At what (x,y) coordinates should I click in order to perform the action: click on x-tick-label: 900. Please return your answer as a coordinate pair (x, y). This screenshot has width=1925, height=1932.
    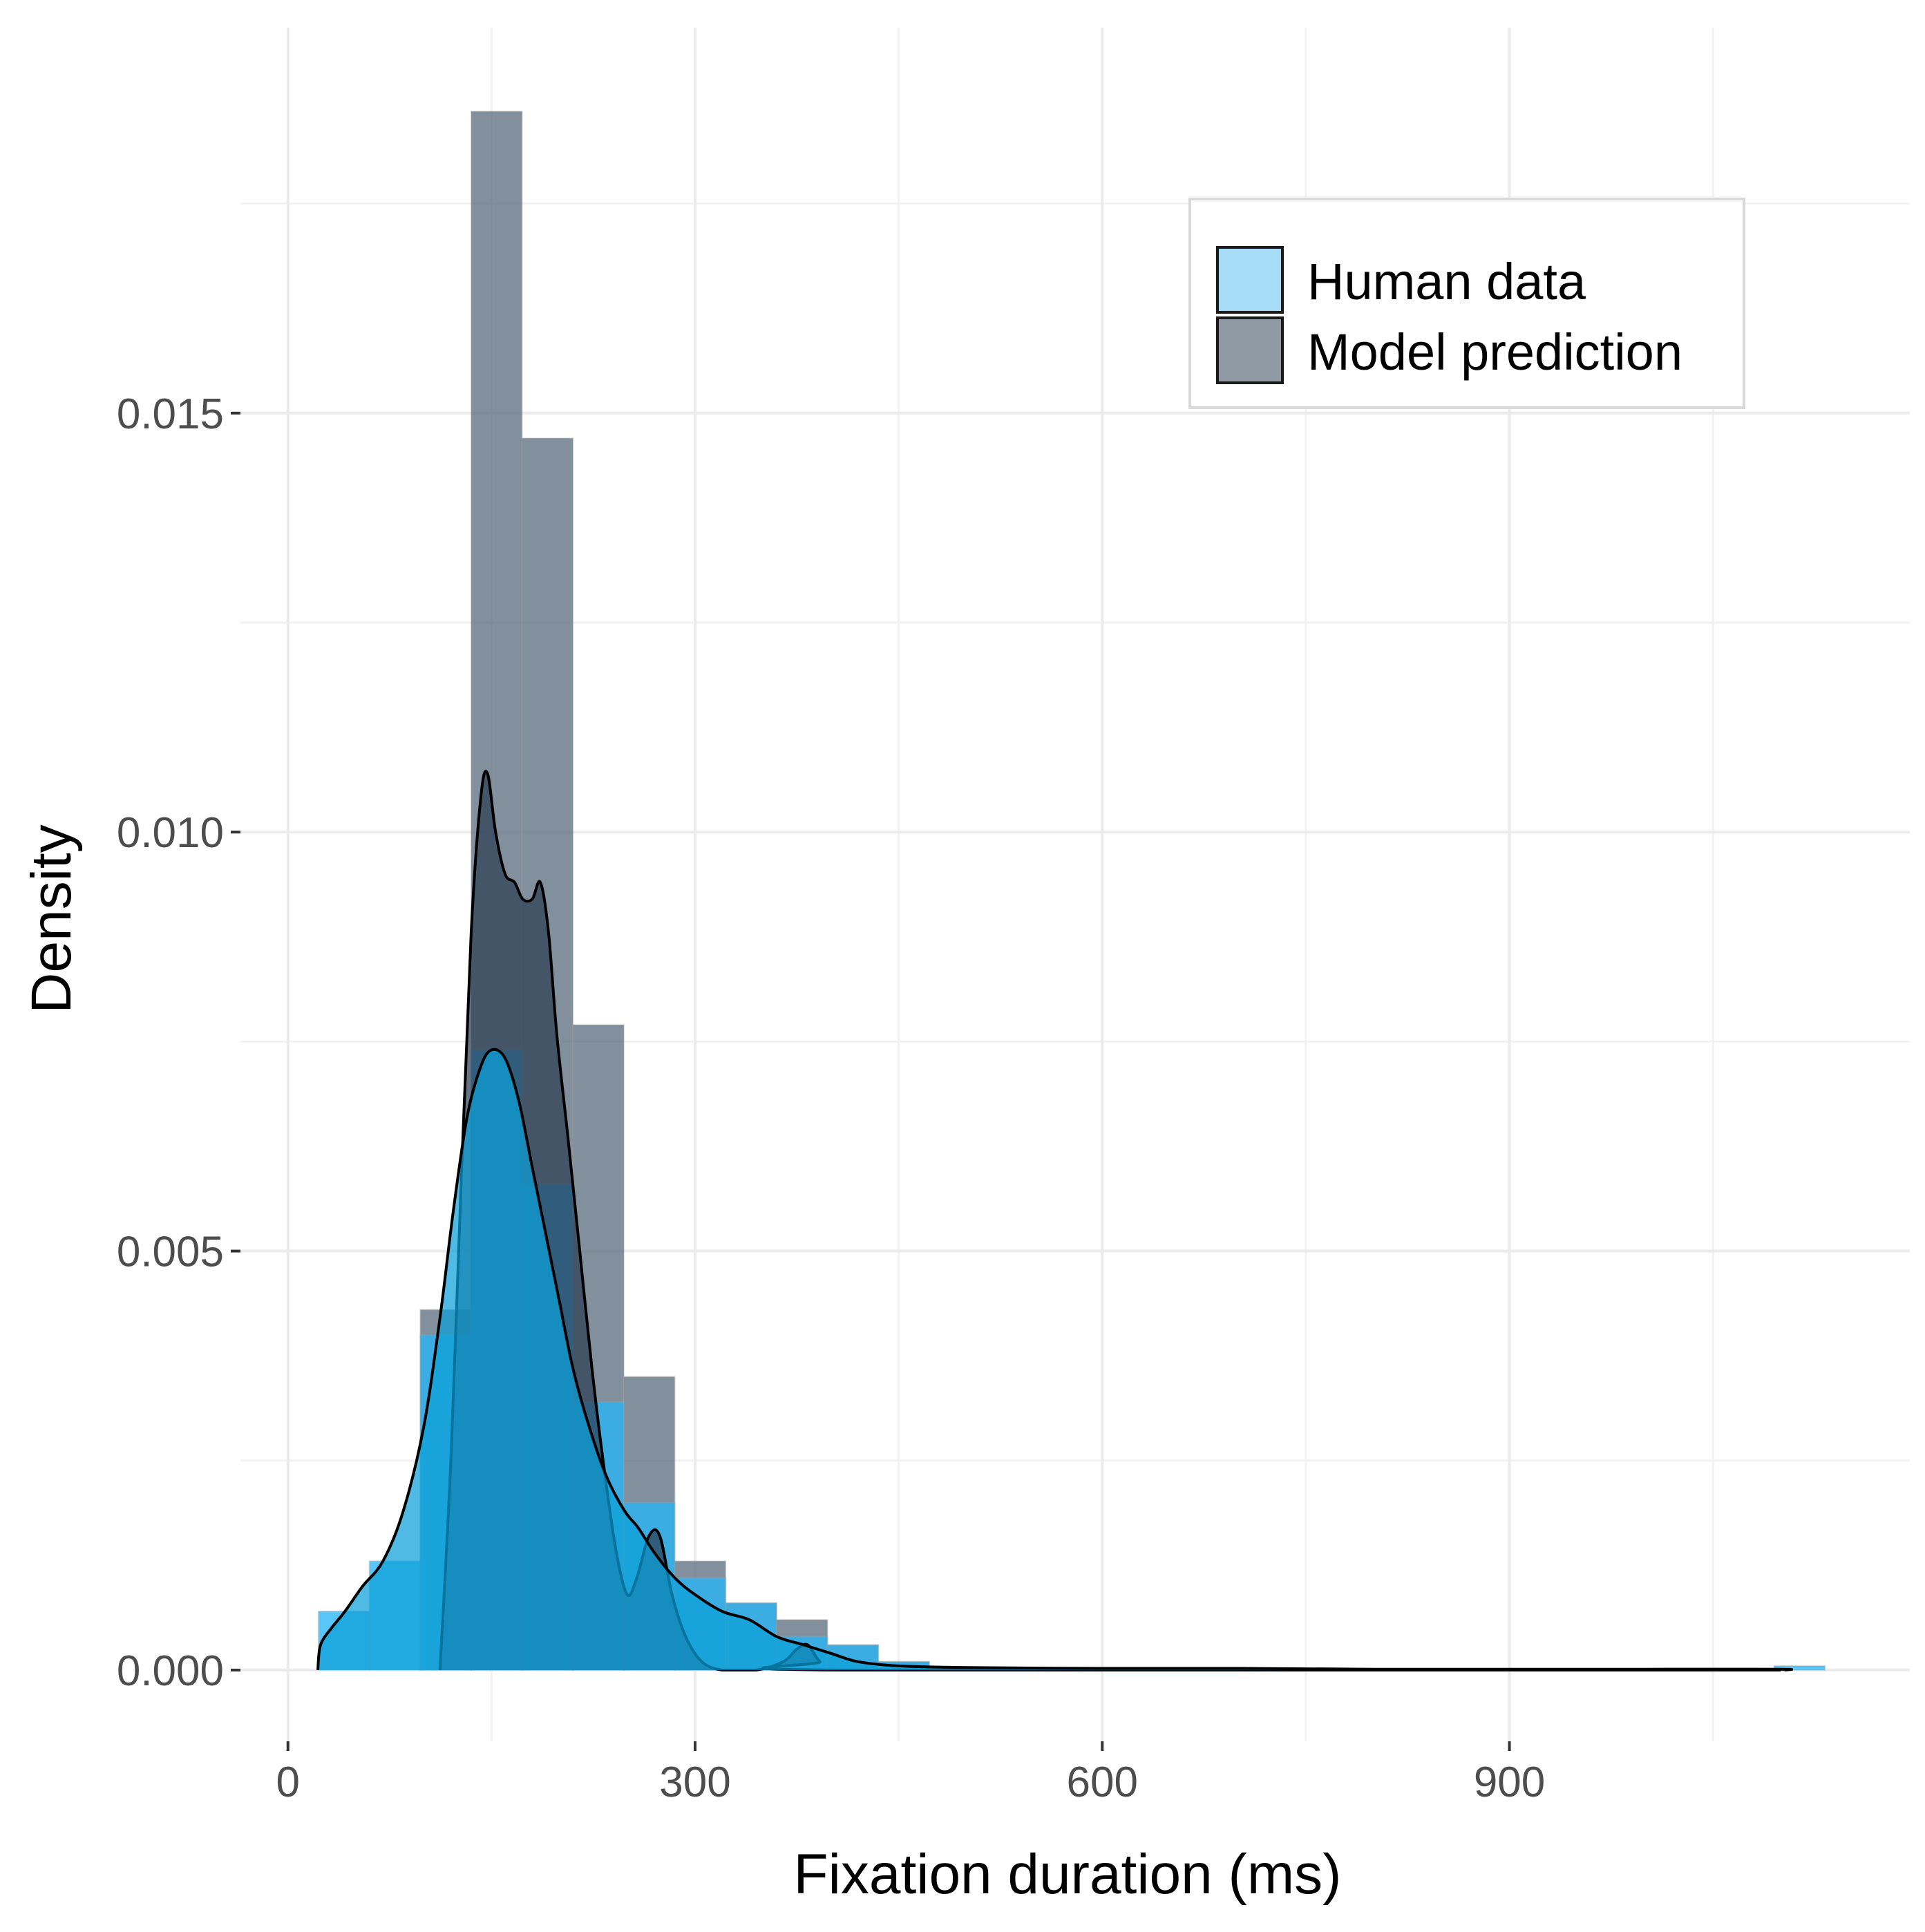
    Looking at the image, I should click on (1509, 1782).